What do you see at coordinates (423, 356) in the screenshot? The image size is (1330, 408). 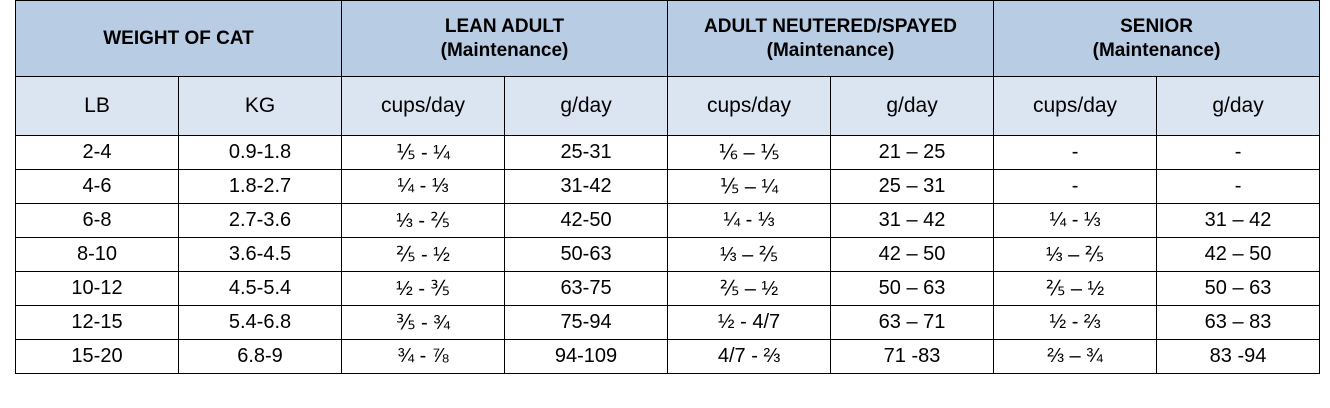 I see `table-cell: ¾ - ⅞` at bounding box center [423, 356].